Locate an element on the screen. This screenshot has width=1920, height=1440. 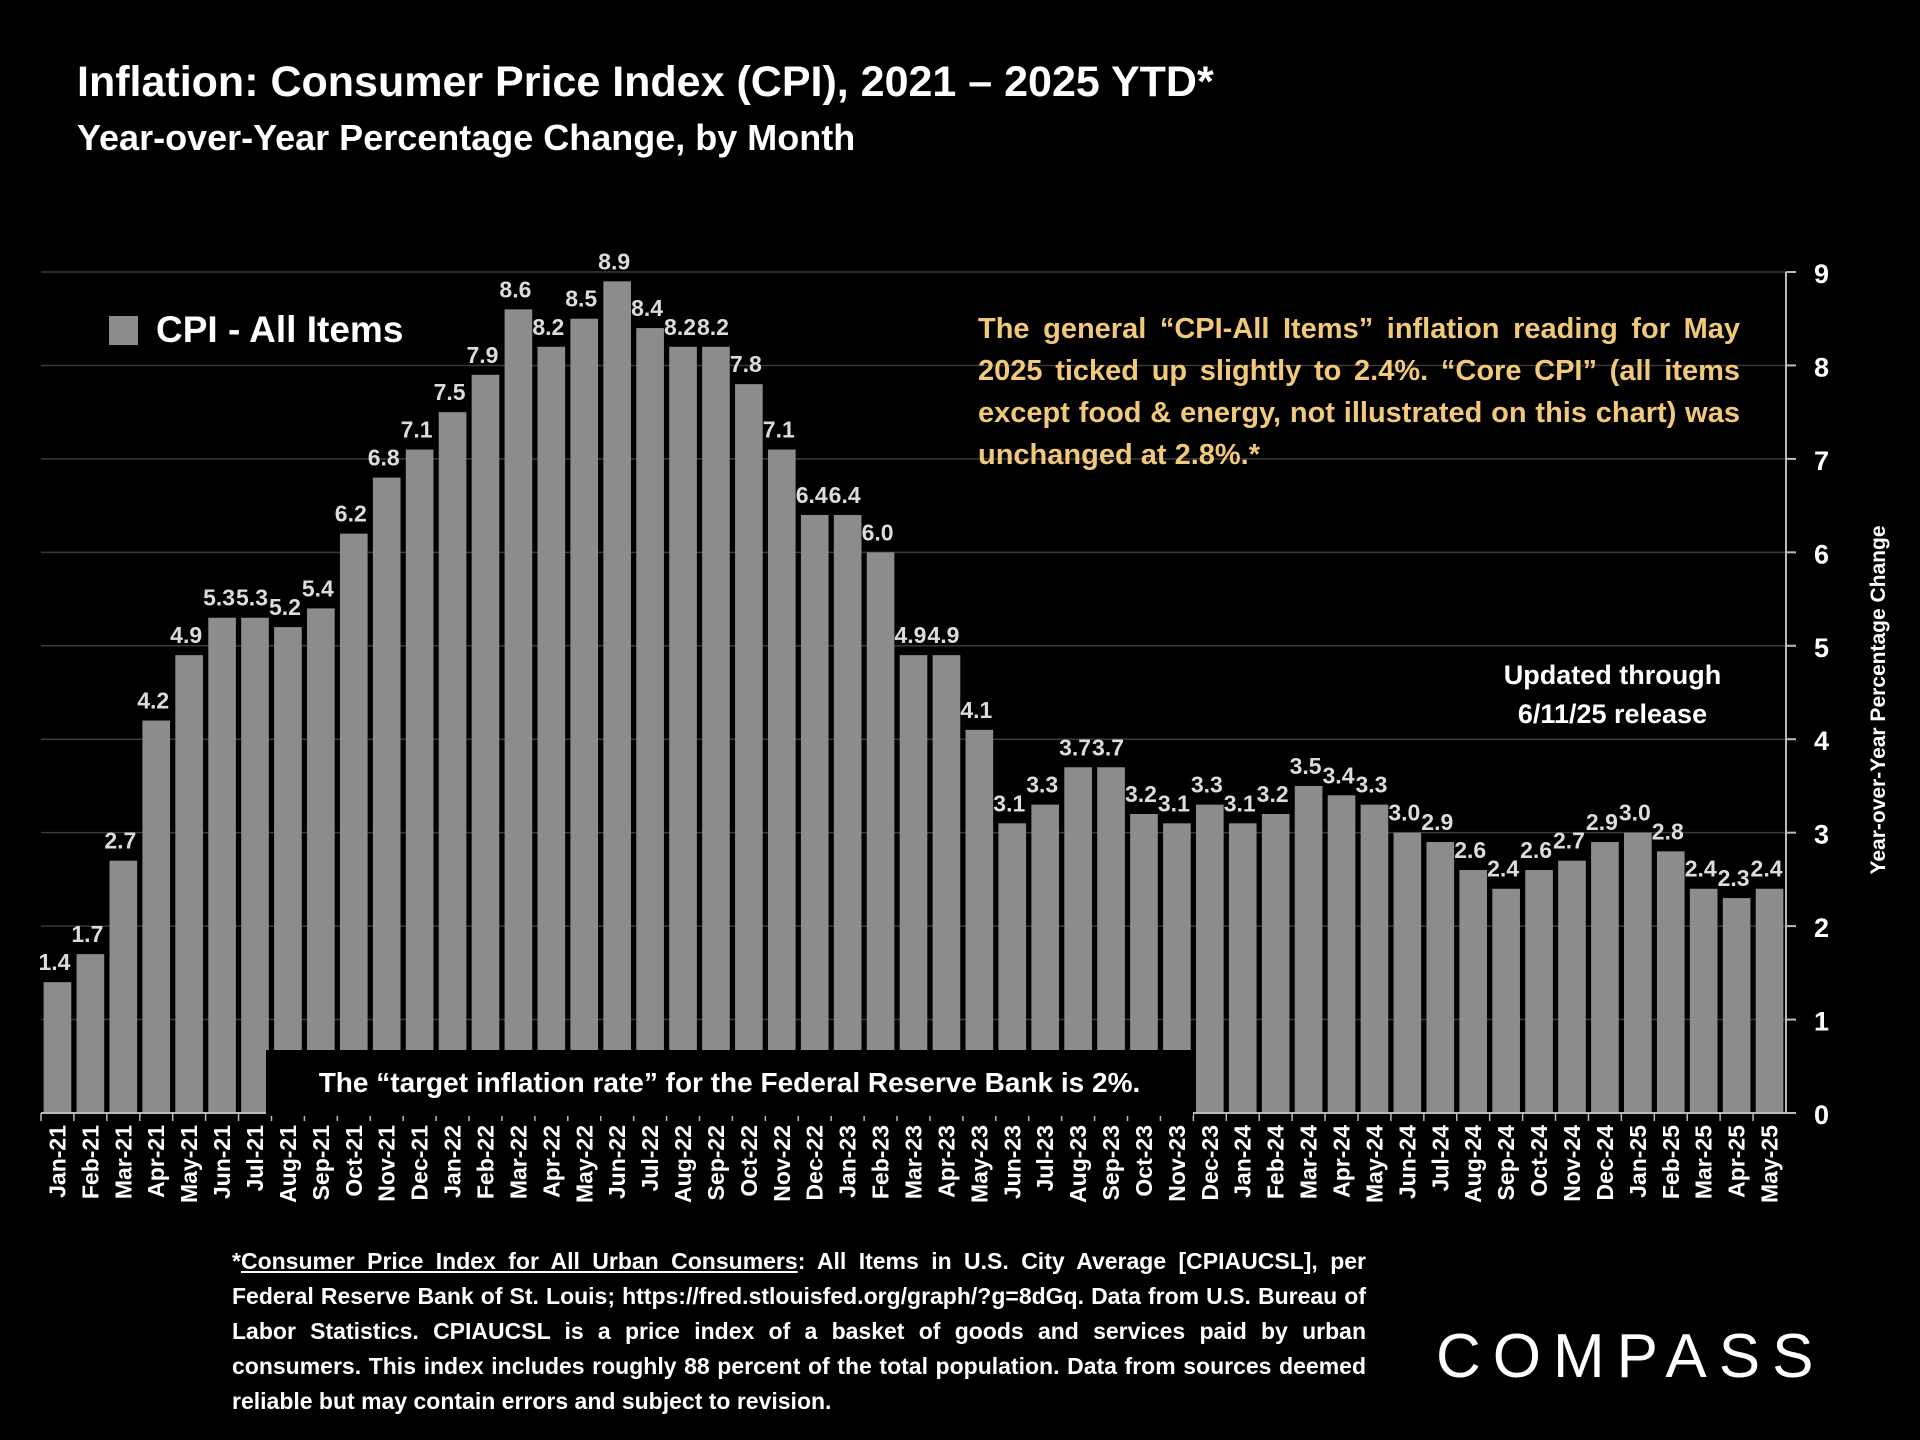
bar-value-label: 2.3 is located at coordinates (1734, 878).